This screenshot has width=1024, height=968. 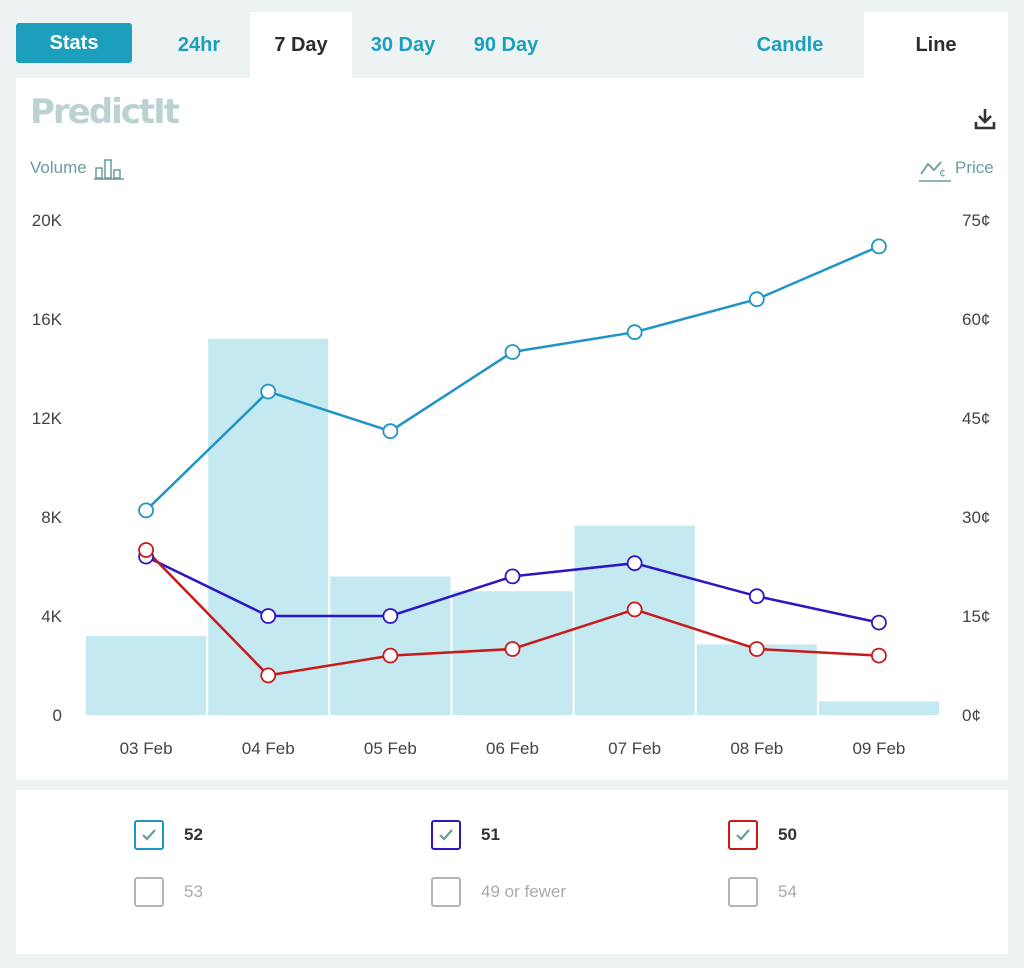 What do you see at coordinates (976, 616) in the screenshot?
I see `price-tick-label: 15¢` at bounding box center [976, 616].